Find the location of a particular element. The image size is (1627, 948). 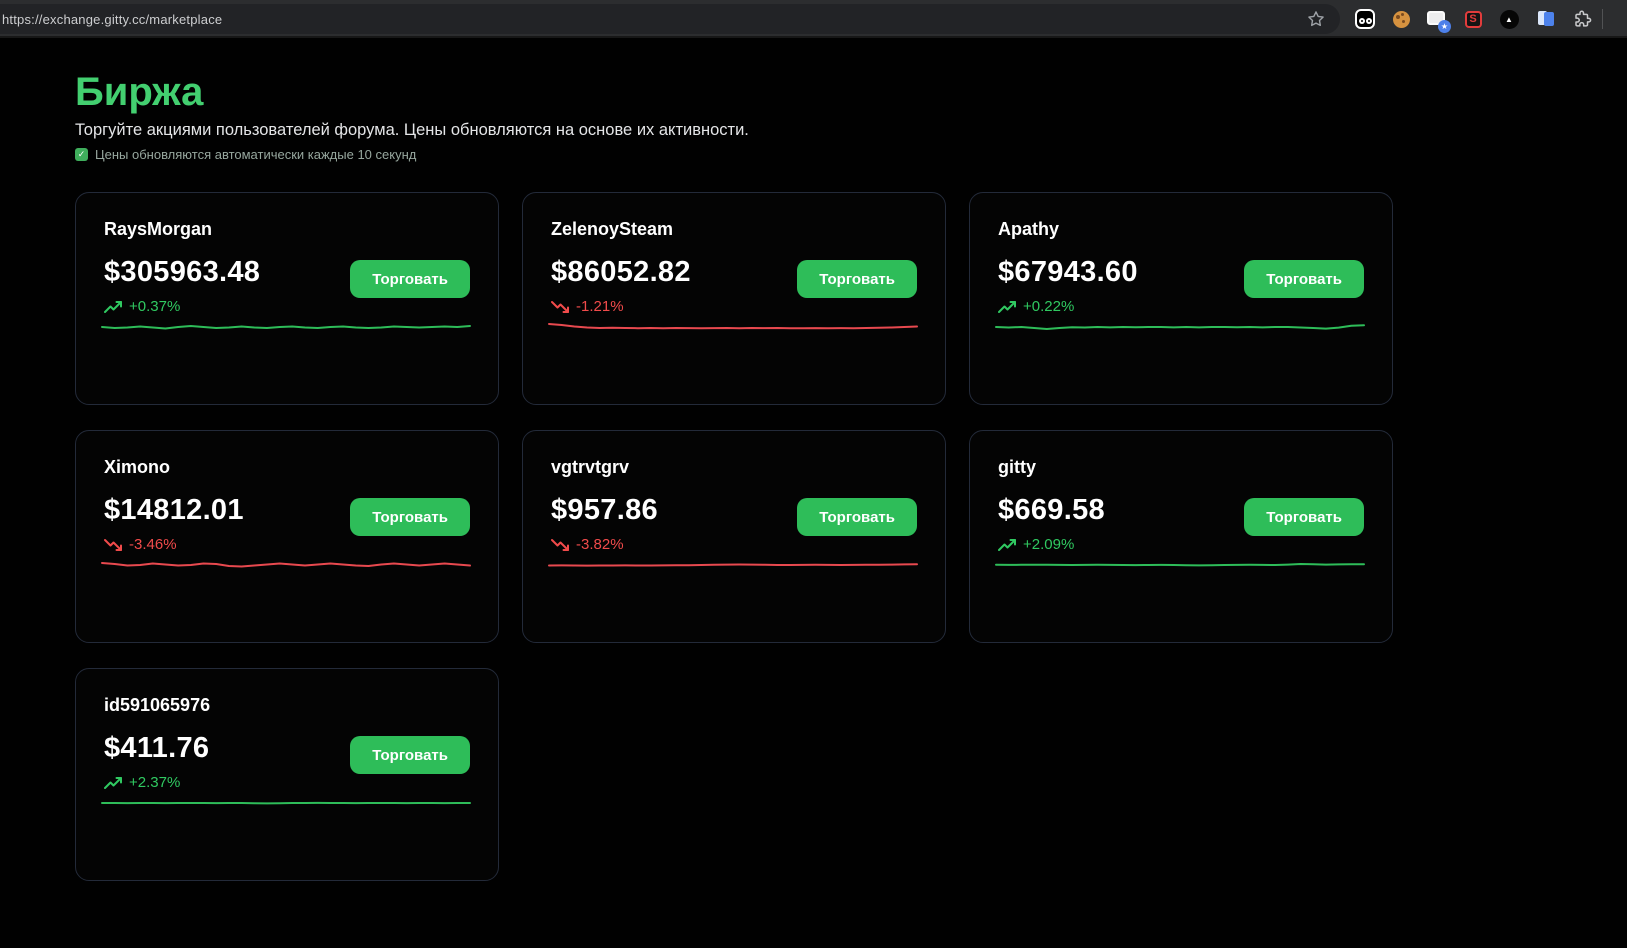

stock-card: Ximono $14812.01 -3.46% Торговать is located at coordinates (287, 536).